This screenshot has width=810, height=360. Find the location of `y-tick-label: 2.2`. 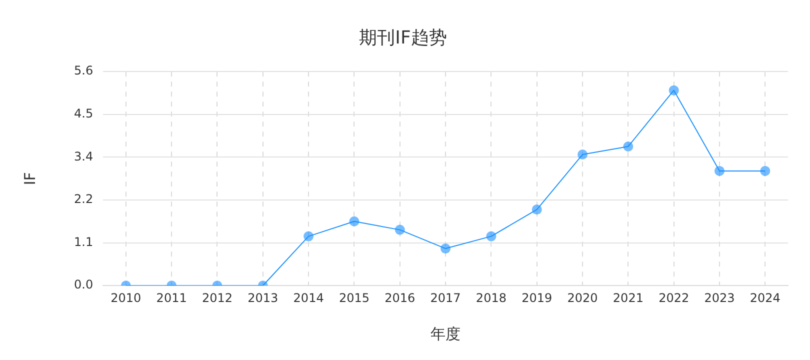

y-tick-label: 2.2 is located at coordinates (84, 199).